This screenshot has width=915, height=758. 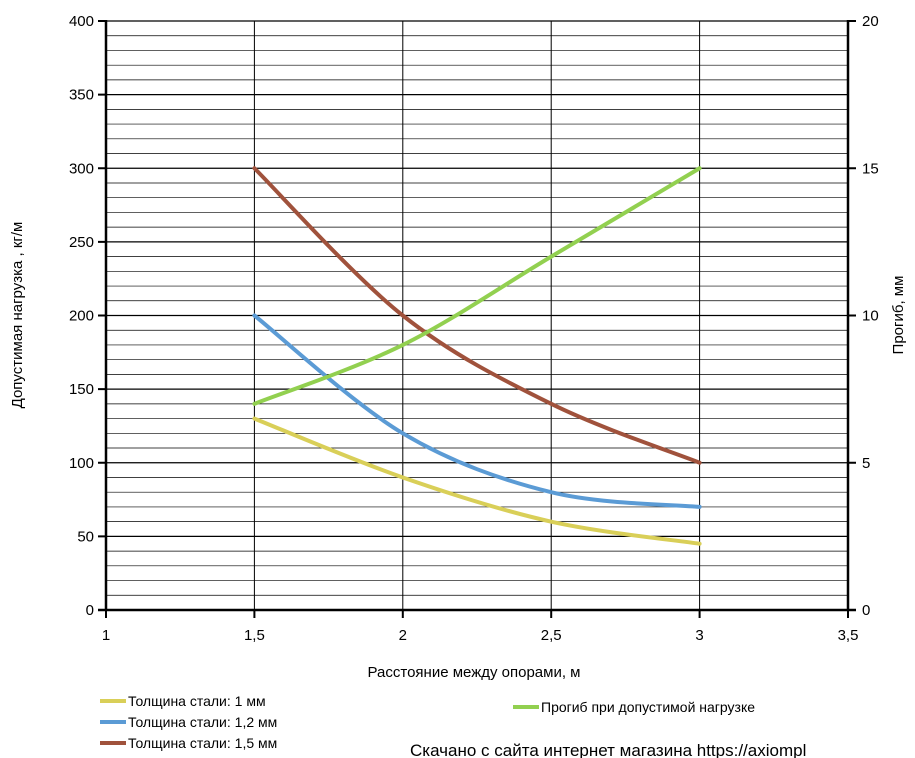 I want to click on y-left-tick-label: 50, so click(x=85, y=536).